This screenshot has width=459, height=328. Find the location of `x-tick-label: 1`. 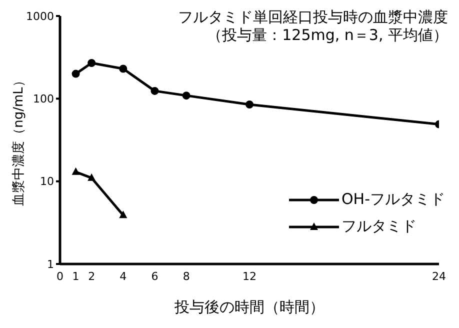

x-tick-label: 1 is located at coordinates (76, 276).